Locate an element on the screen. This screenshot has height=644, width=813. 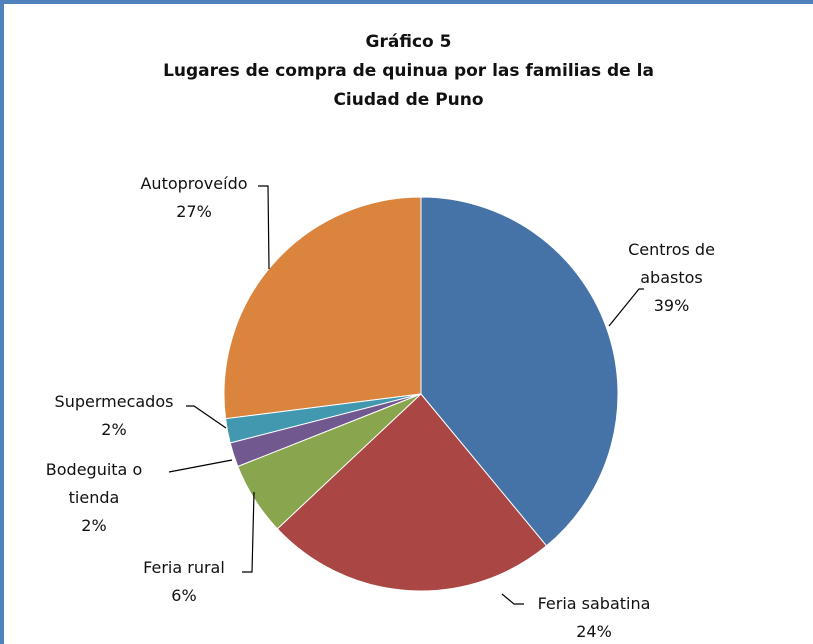
data-label: Bodeguita o tienda 2% is located at coordinates (94, 498).